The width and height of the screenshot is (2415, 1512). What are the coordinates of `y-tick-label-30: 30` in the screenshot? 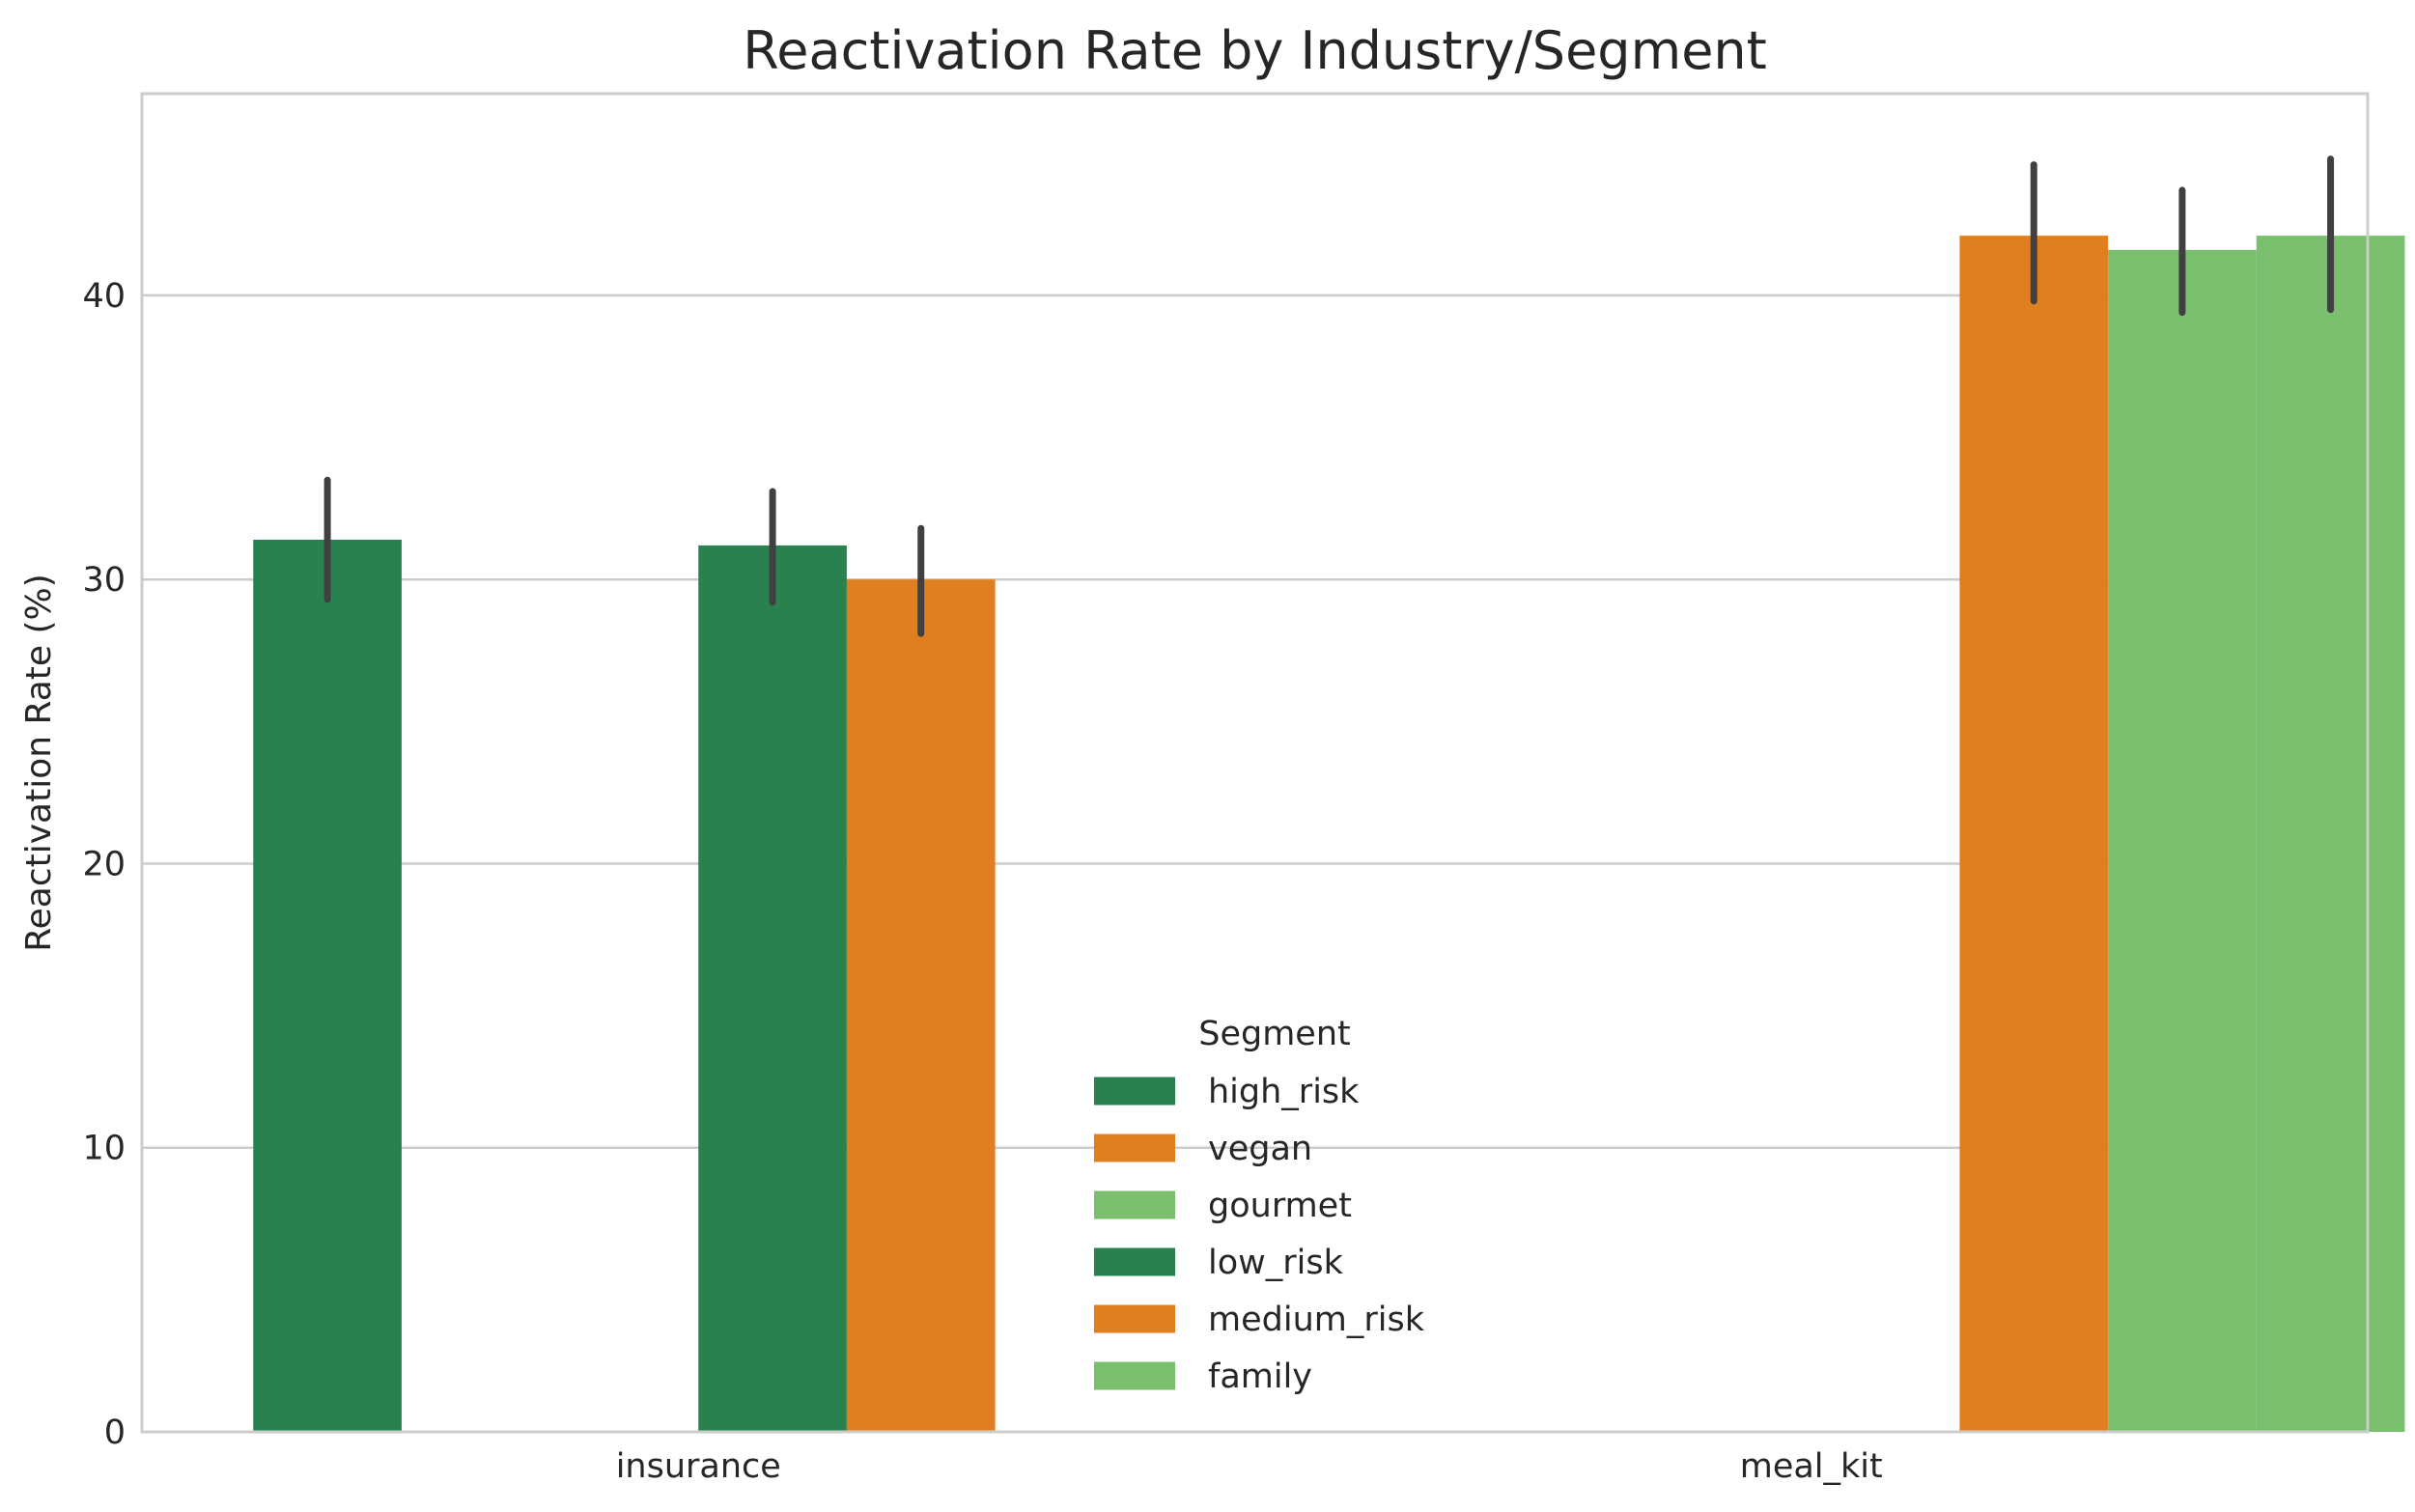 It's located at (104, 580).